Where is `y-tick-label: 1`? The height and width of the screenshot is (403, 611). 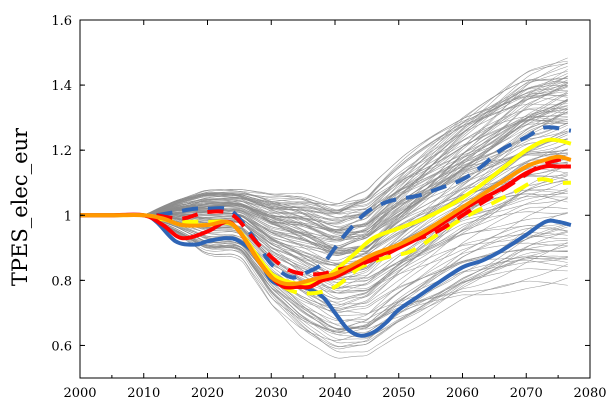 y-tick-label: 1 is located at coordinates (68, 216).